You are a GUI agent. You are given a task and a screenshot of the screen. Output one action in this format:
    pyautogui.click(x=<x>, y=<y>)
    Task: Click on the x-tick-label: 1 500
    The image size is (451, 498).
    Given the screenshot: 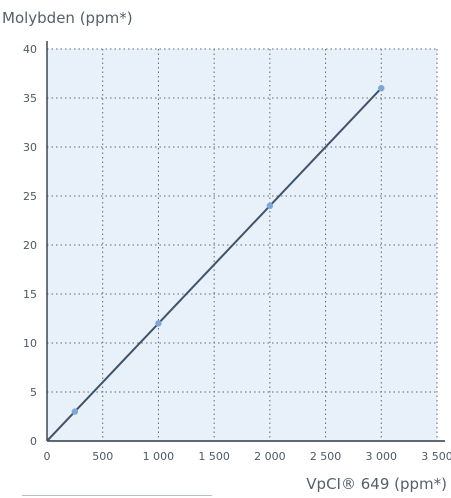 What is the action you would take?
    pyautogui.click(x=214, y=456)
    